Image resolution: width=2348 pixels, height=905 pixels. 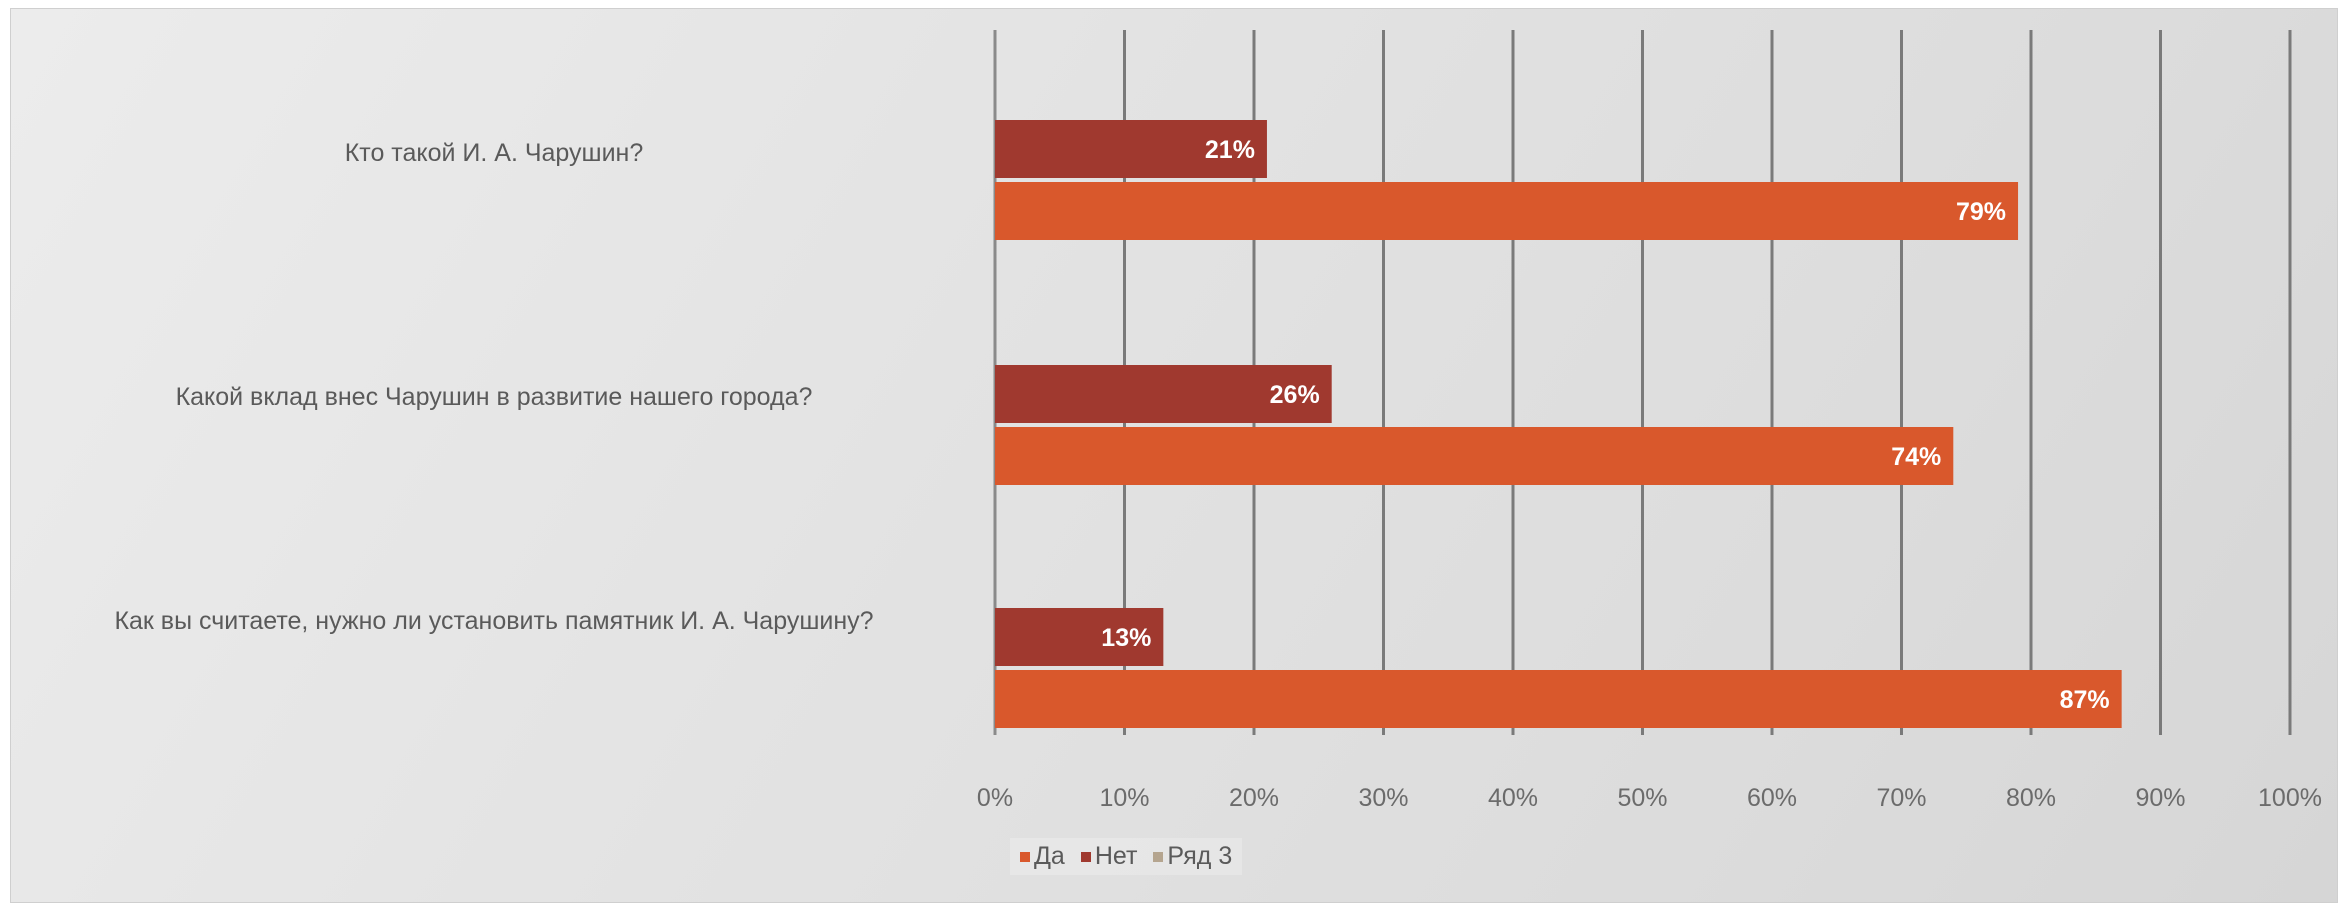 I want to click on data-label-net-1: 21%, so click(x=1230, y=150).